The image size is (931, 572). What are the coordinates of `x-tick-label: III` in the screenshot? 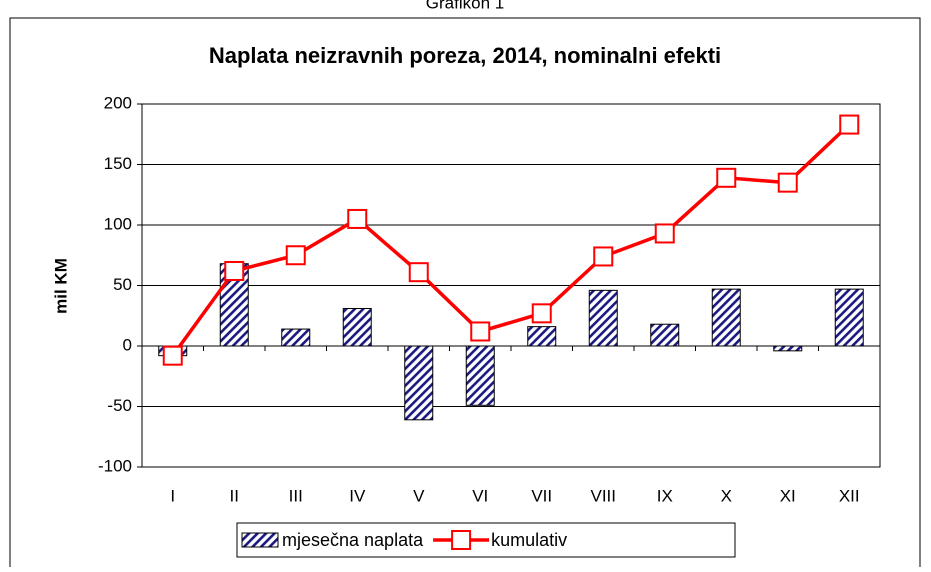 It's located at (296, 495).